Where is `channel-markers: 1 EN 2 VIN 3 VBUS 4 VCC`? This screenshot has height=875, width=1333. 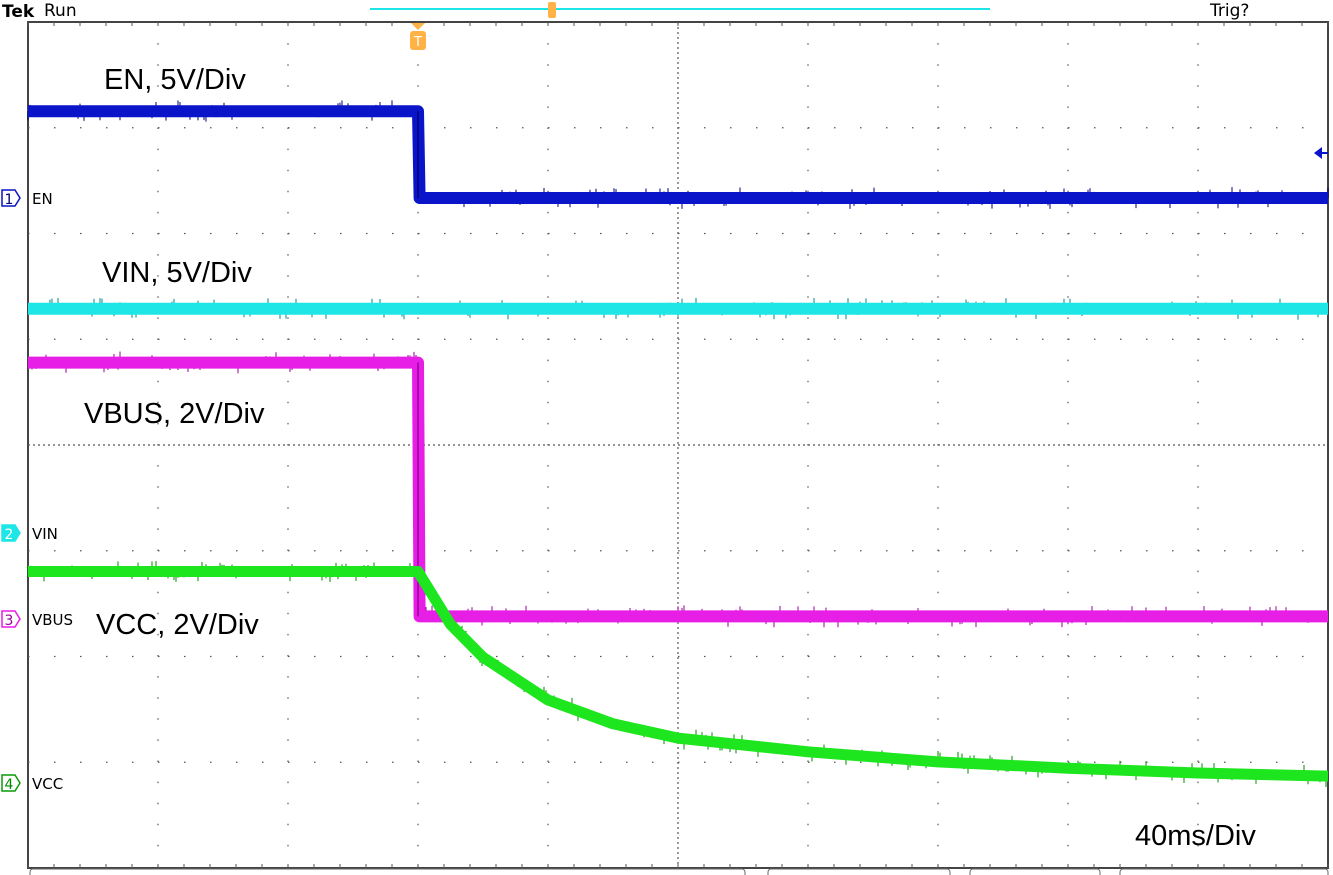
channel-markers: 1 EN 2 VIN 3 VBUS 4 VCC is located at coordinates (37, 491).